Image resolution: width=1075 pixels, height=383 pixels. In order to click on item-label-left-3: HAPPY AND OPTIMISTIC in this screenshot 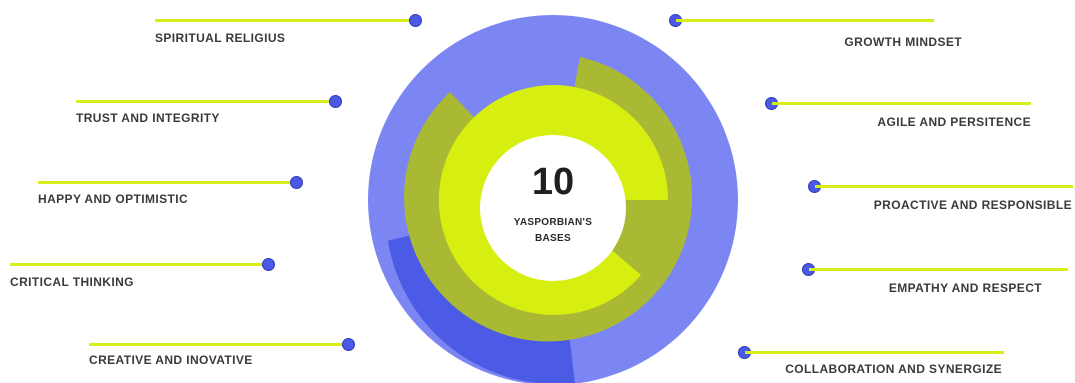, I will do `click(113, 199)`.